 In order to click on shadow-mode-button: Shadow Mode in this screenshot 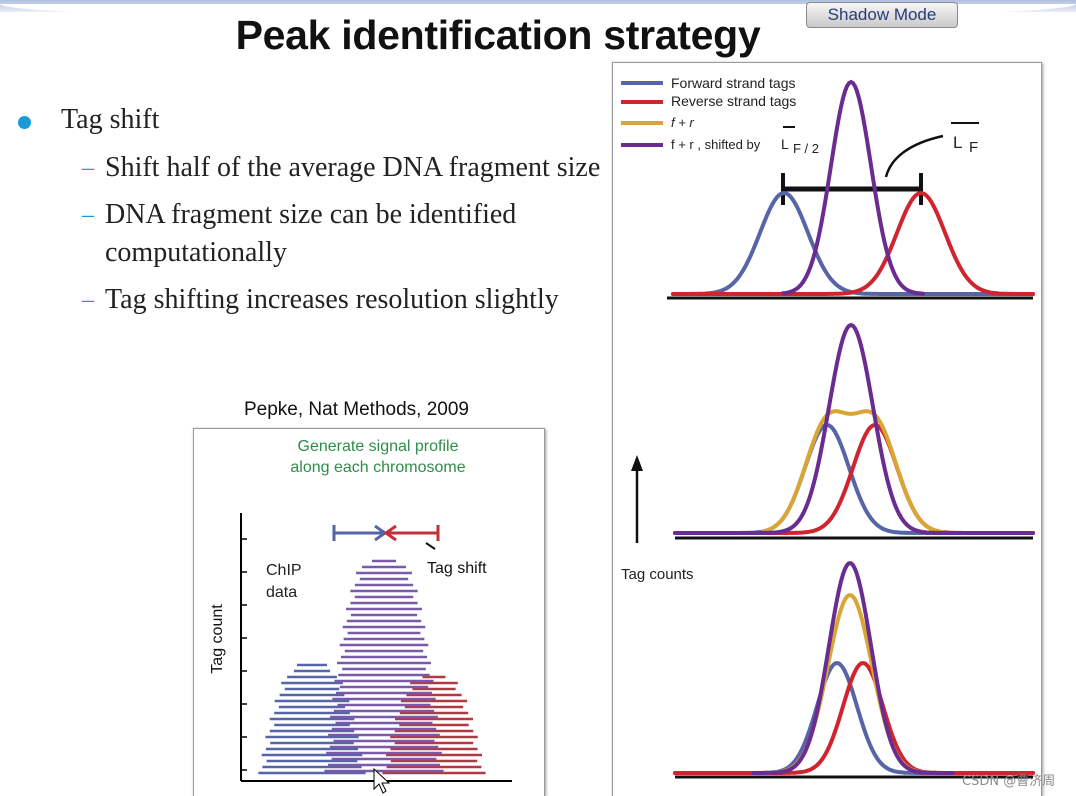, I will do `click(882, 15)`.